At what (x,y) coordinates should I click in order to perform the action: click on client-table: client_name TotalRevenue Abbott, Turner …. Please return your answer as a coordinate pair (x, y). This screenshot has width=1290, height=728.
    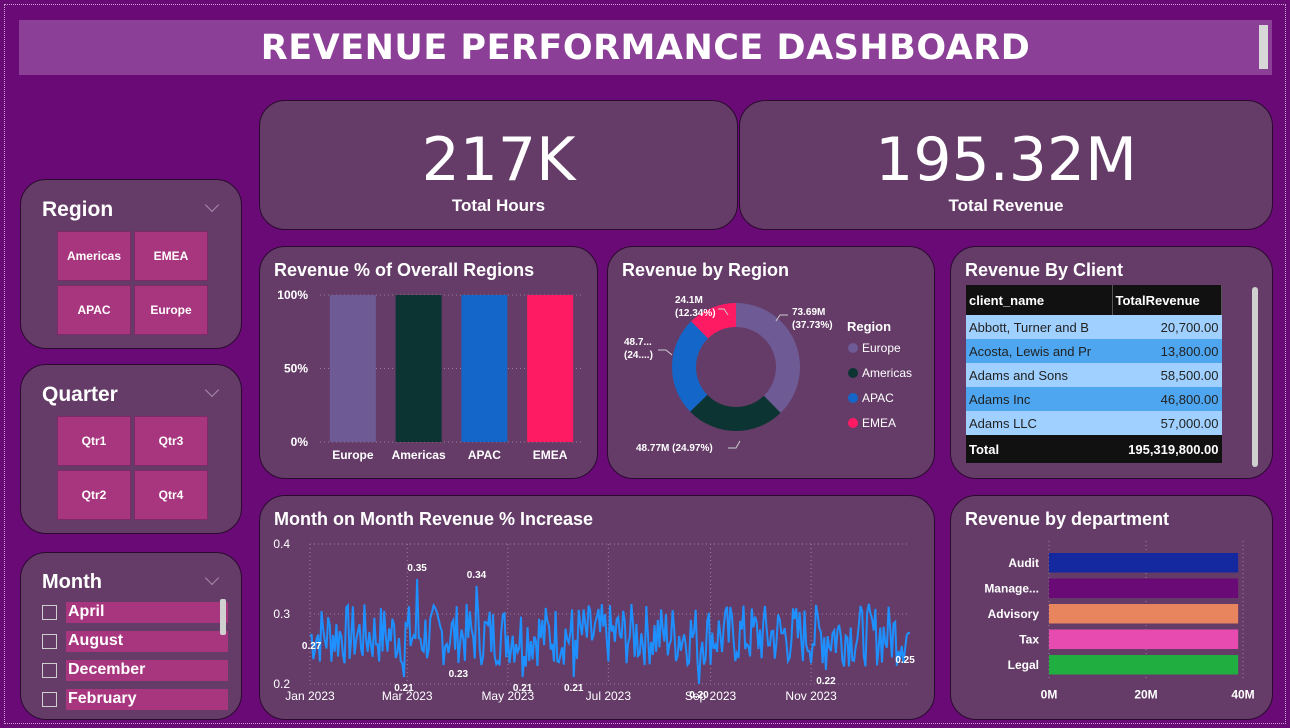
    Looking at the image, I should click on (1094, 374).